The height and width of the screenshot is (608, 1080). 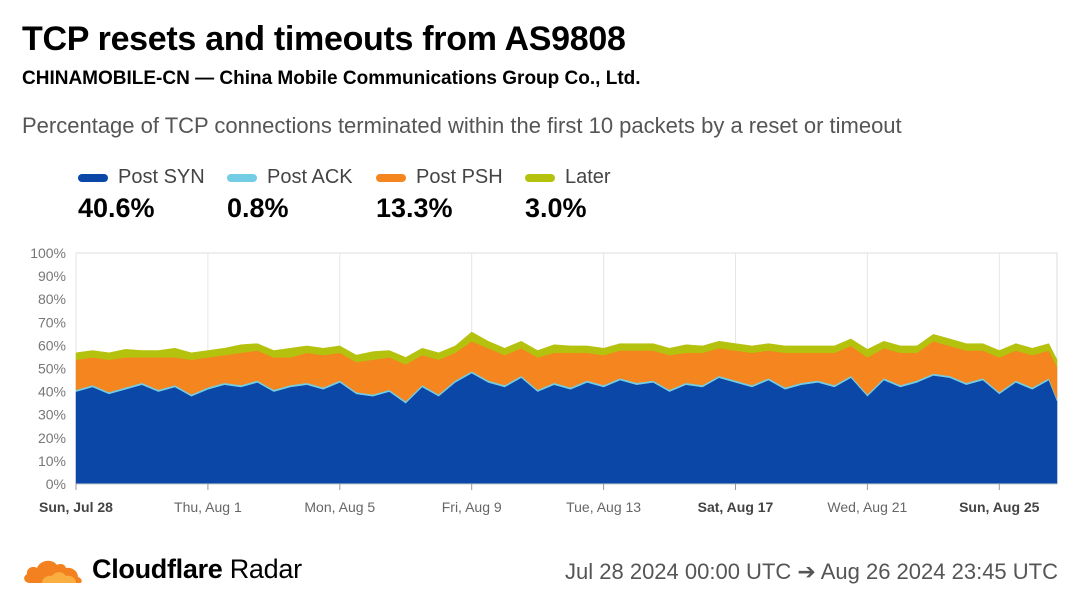 What do you see at coordinates (197, 569) in the screenshot?
I see `brand-name: Cloudflare Radar` at bounding box center [197, 569].